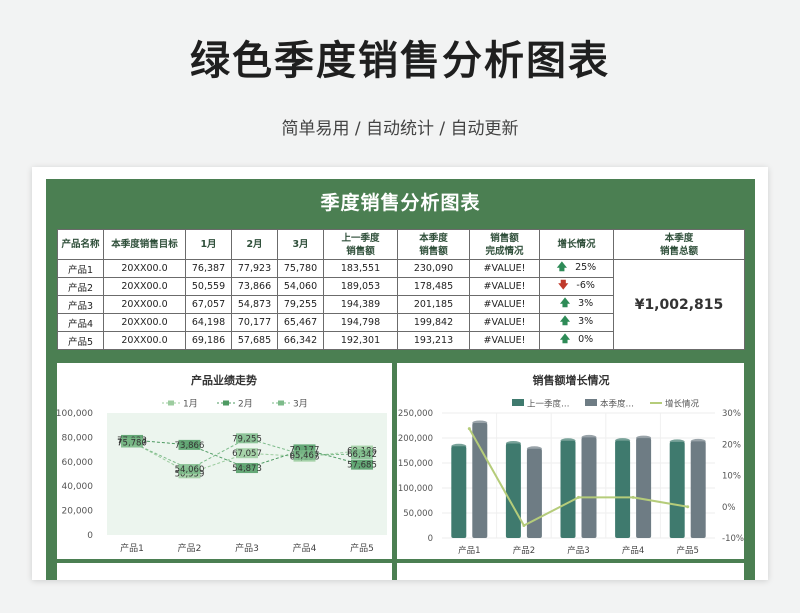 The image size is (800, 613). I want to click on series-line, so click(247, 453).